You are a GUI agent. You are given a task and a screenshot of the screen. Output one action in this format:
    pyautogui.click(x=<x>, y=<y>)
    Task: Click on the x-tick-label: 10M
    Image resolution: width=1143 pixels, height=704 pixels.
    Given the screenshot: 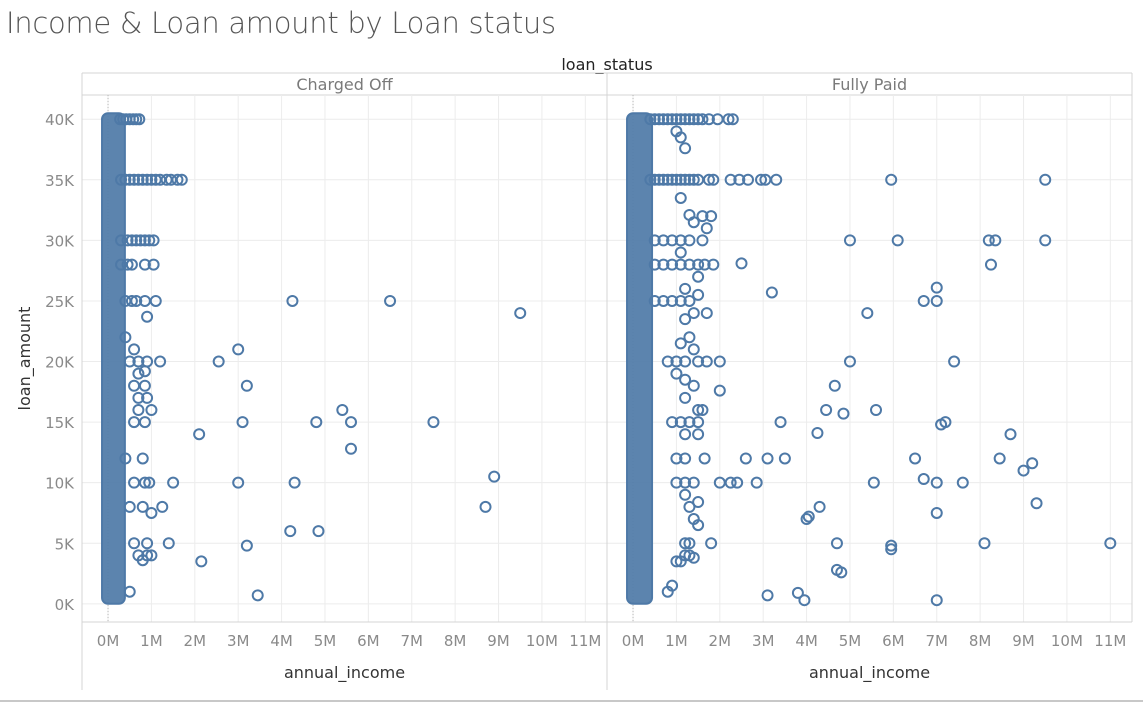 What is the action you would take?
    pyautogui.click(x=1067, y=641)
    